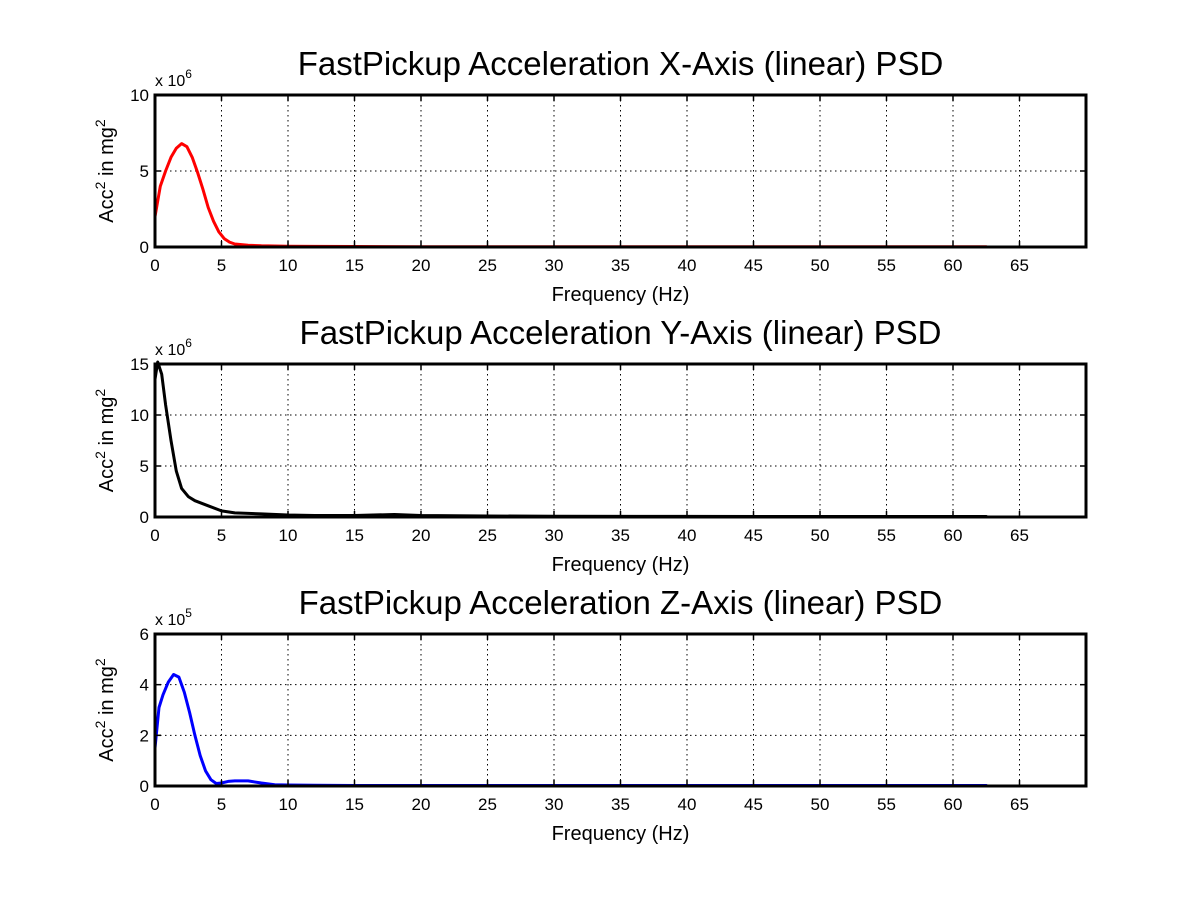  I want to click on y-tick-label: 2, so click(144, 735).